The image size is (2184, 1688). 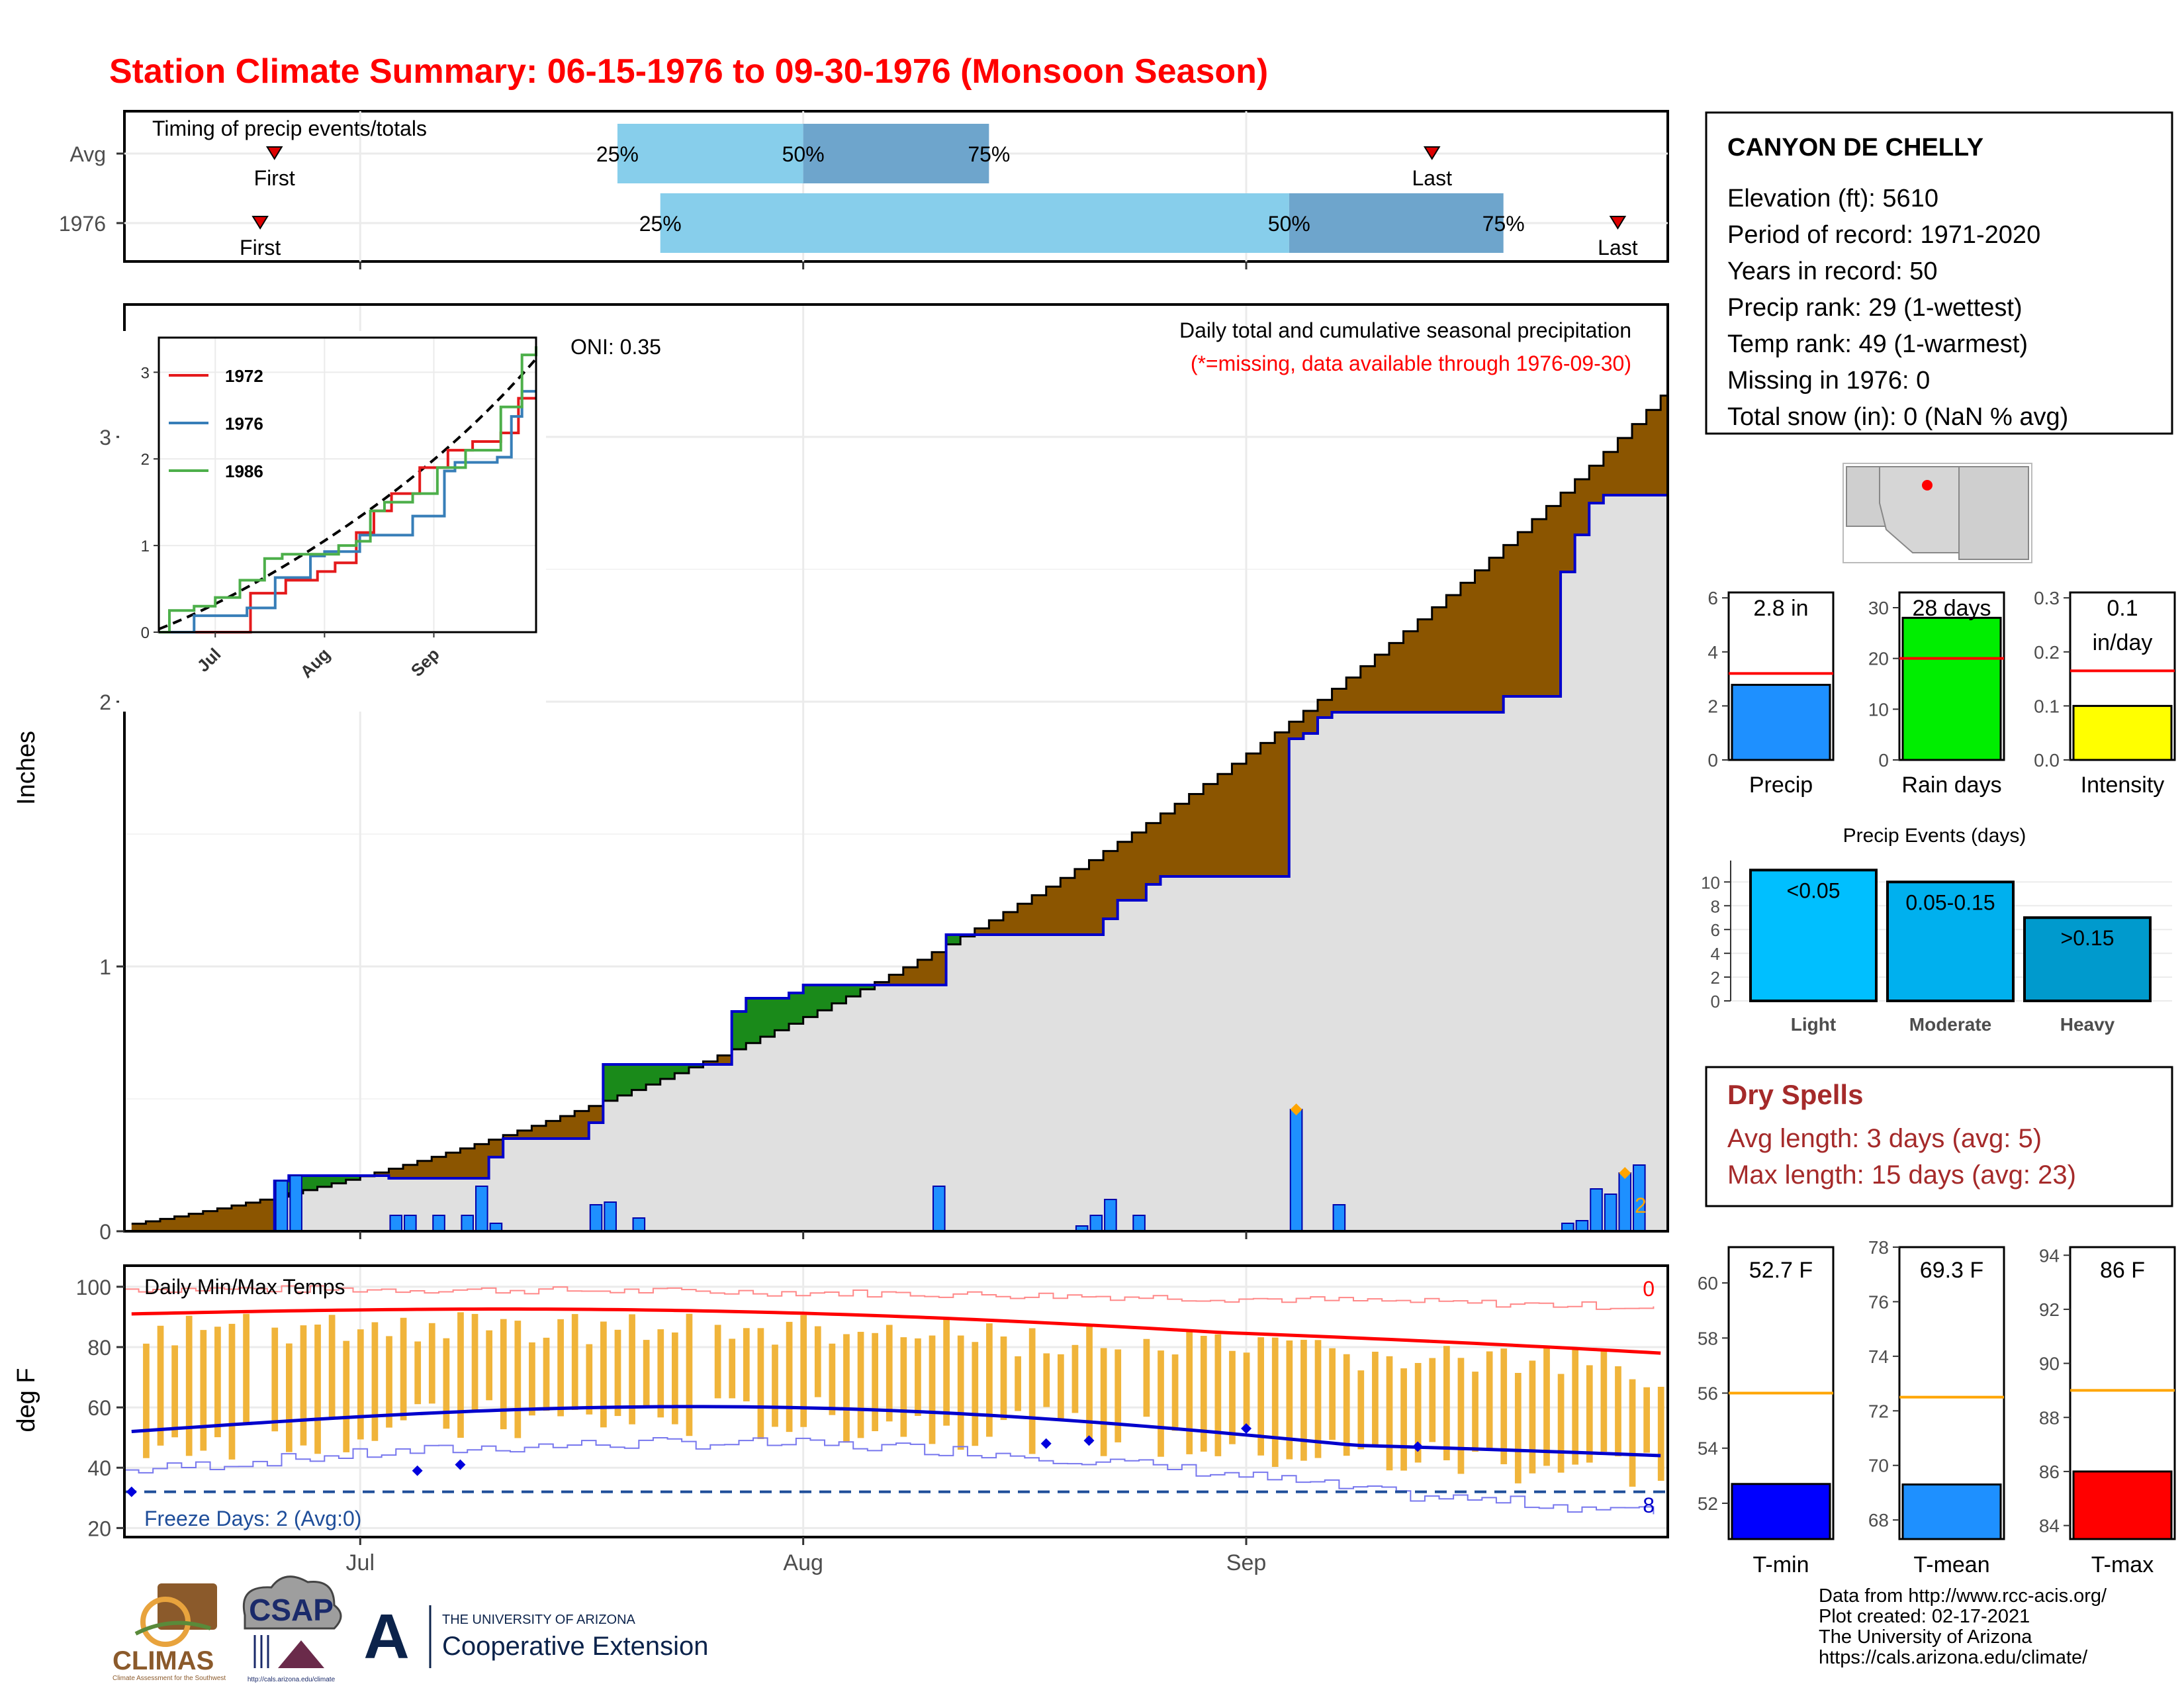 I want to click on timing-first-marker, so click(x=260, y=223).